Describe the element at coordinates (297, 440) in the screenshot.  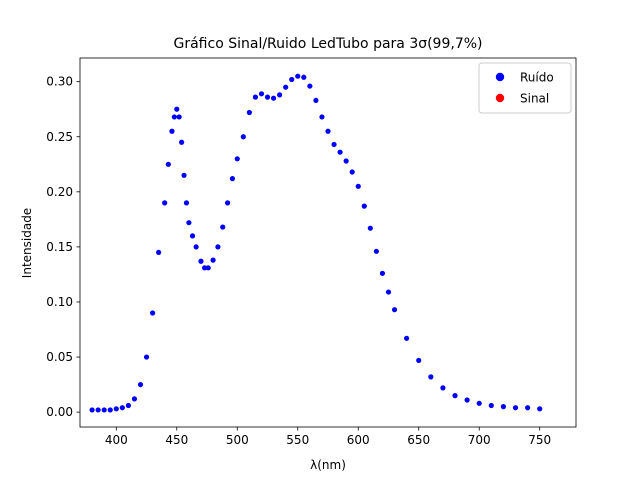
I see `x-tick-label: 550` at that location.